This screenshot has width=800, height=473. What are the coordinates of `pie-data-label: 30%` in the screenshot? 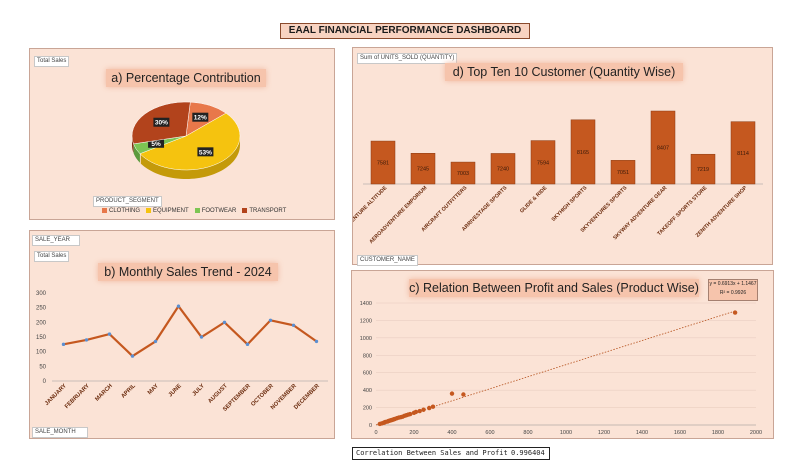 It's located at (161, 123).